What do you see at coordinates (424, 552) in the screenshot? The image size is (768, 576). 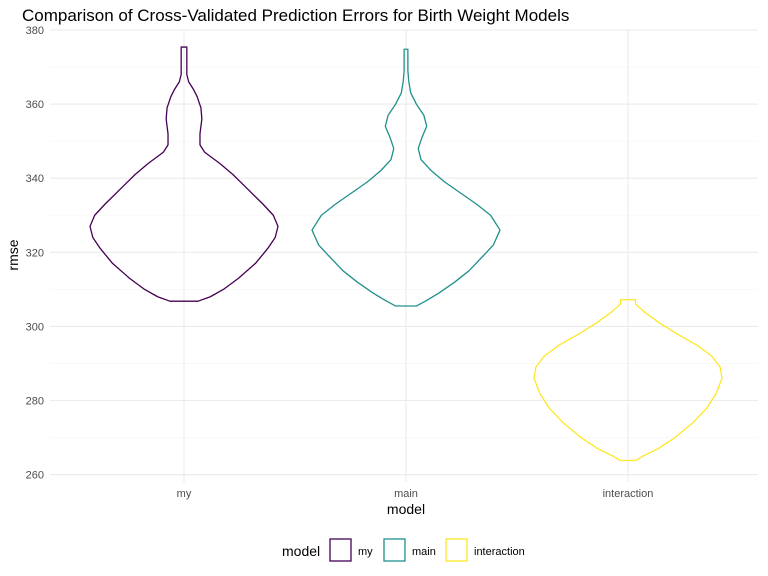 I see `legend-label-main: main` at bounding box center [424, 552].